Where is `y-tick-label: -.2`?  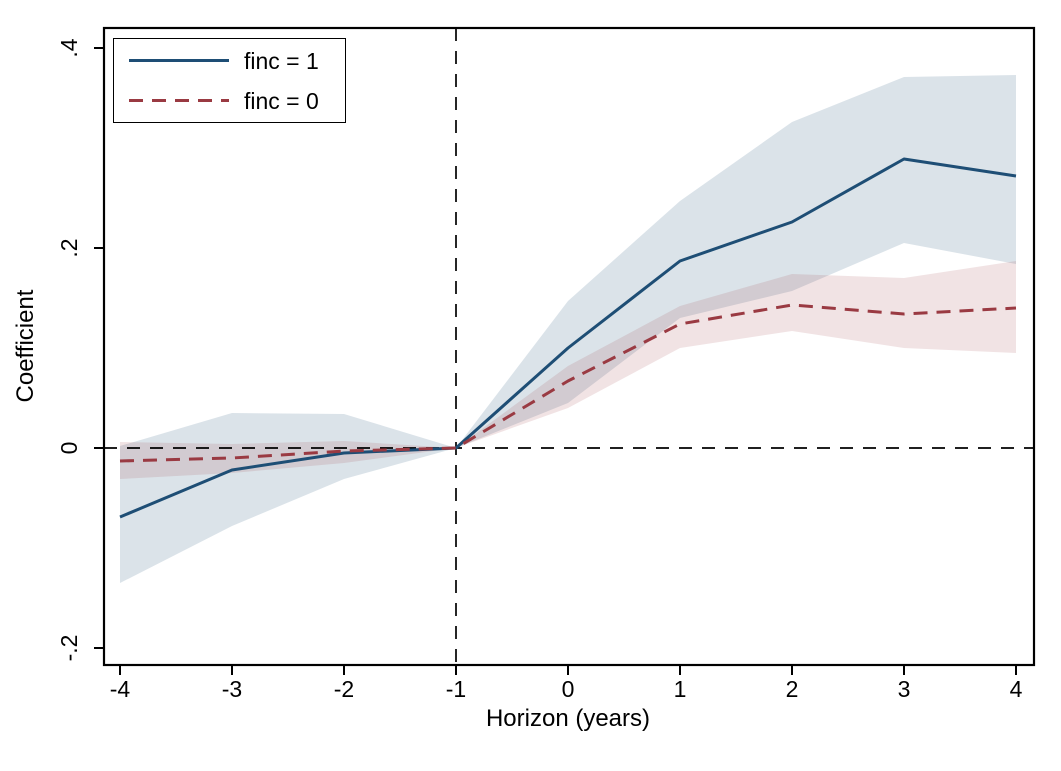
y-tick-label: -.2 is located at coordinates (69, 648).